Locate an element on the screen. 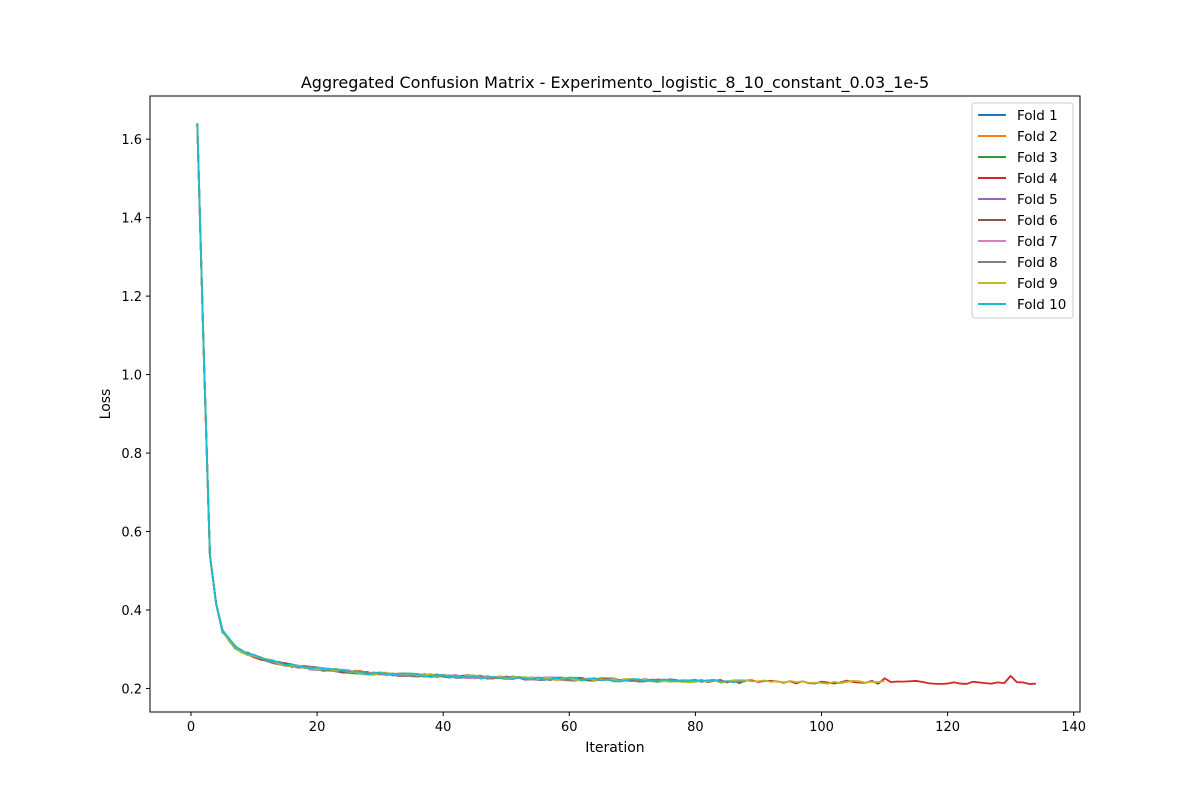 This screenshot has width=1200, height=800. legend-label: Fold 3 is located at coordinates (1037, 158).